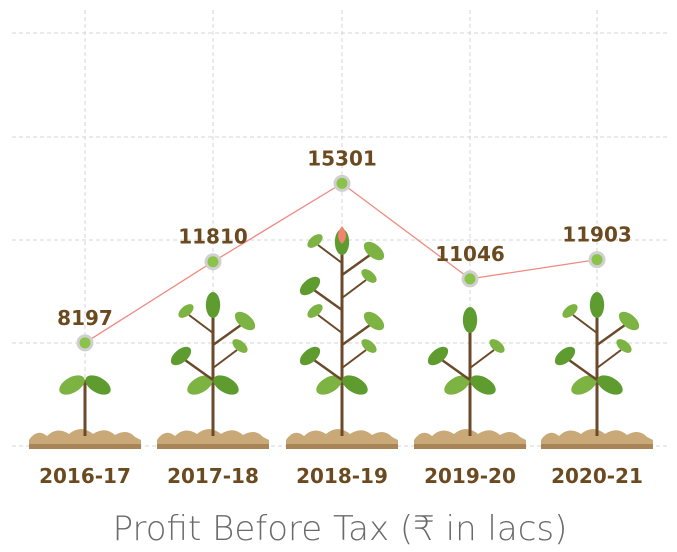  What do you see at coordinates (85, 318) in the screenshot?
I see `value-label: 8197` at bounding box center [85, 318].